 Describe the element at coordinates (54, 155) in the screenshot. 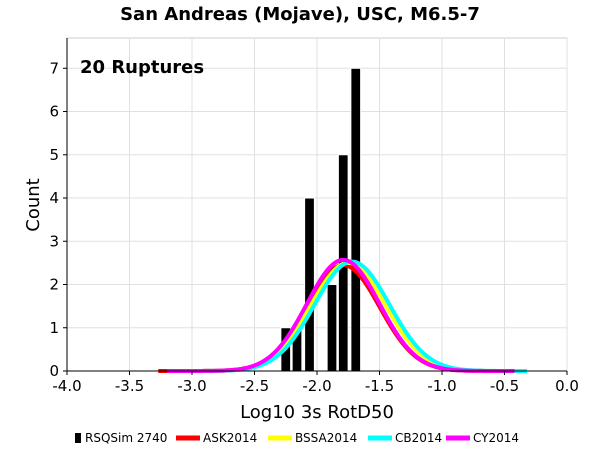

I see `y-tick-label: 5` at that location.